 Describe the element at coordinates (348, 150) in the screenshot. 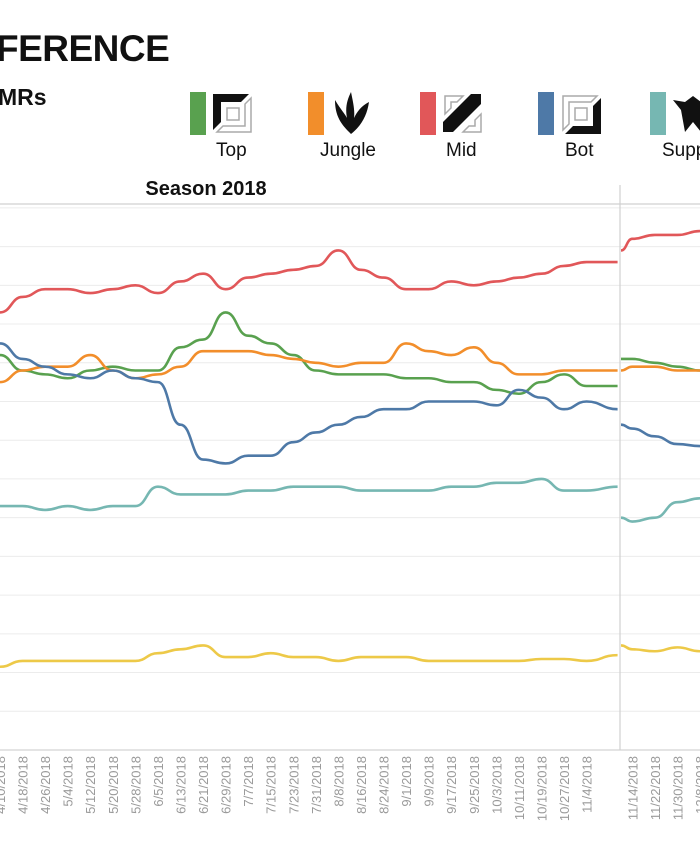

I see `legend-label: Jungle` at that location.